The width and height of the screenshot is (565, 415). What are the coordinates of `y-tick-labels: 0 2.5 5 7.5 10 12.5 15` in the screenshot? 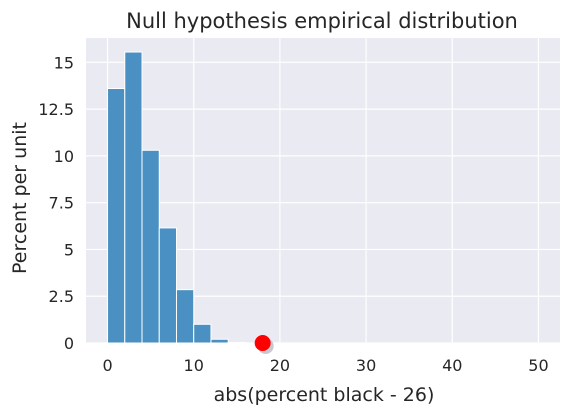 It's located at (56, 203).